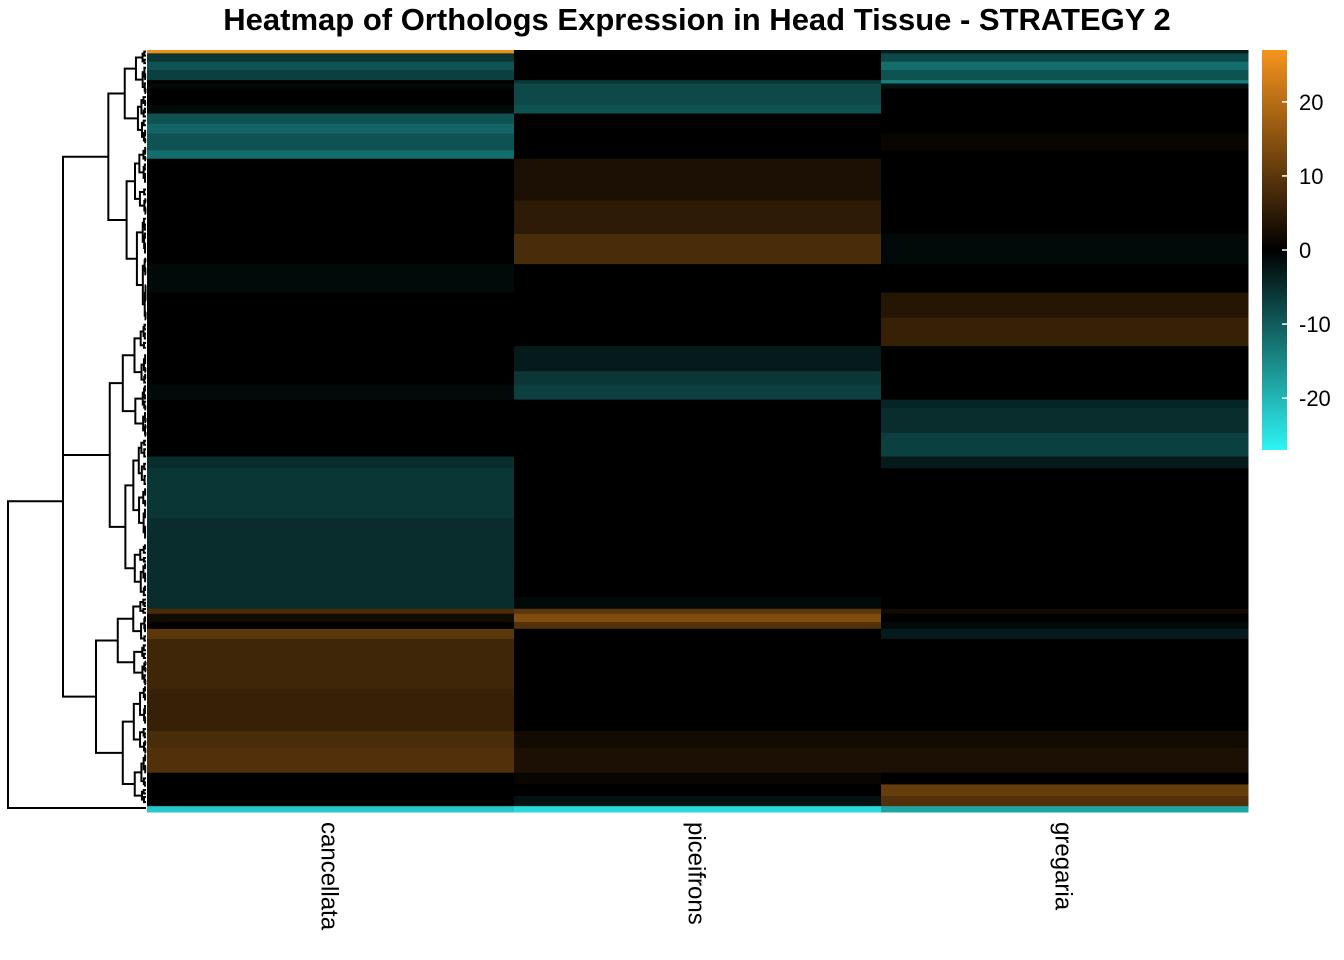  What do you see at coordinates (1063, 866) in the screenshot?
I see `column-label: gregaria` at bounding box center [1063, 866].